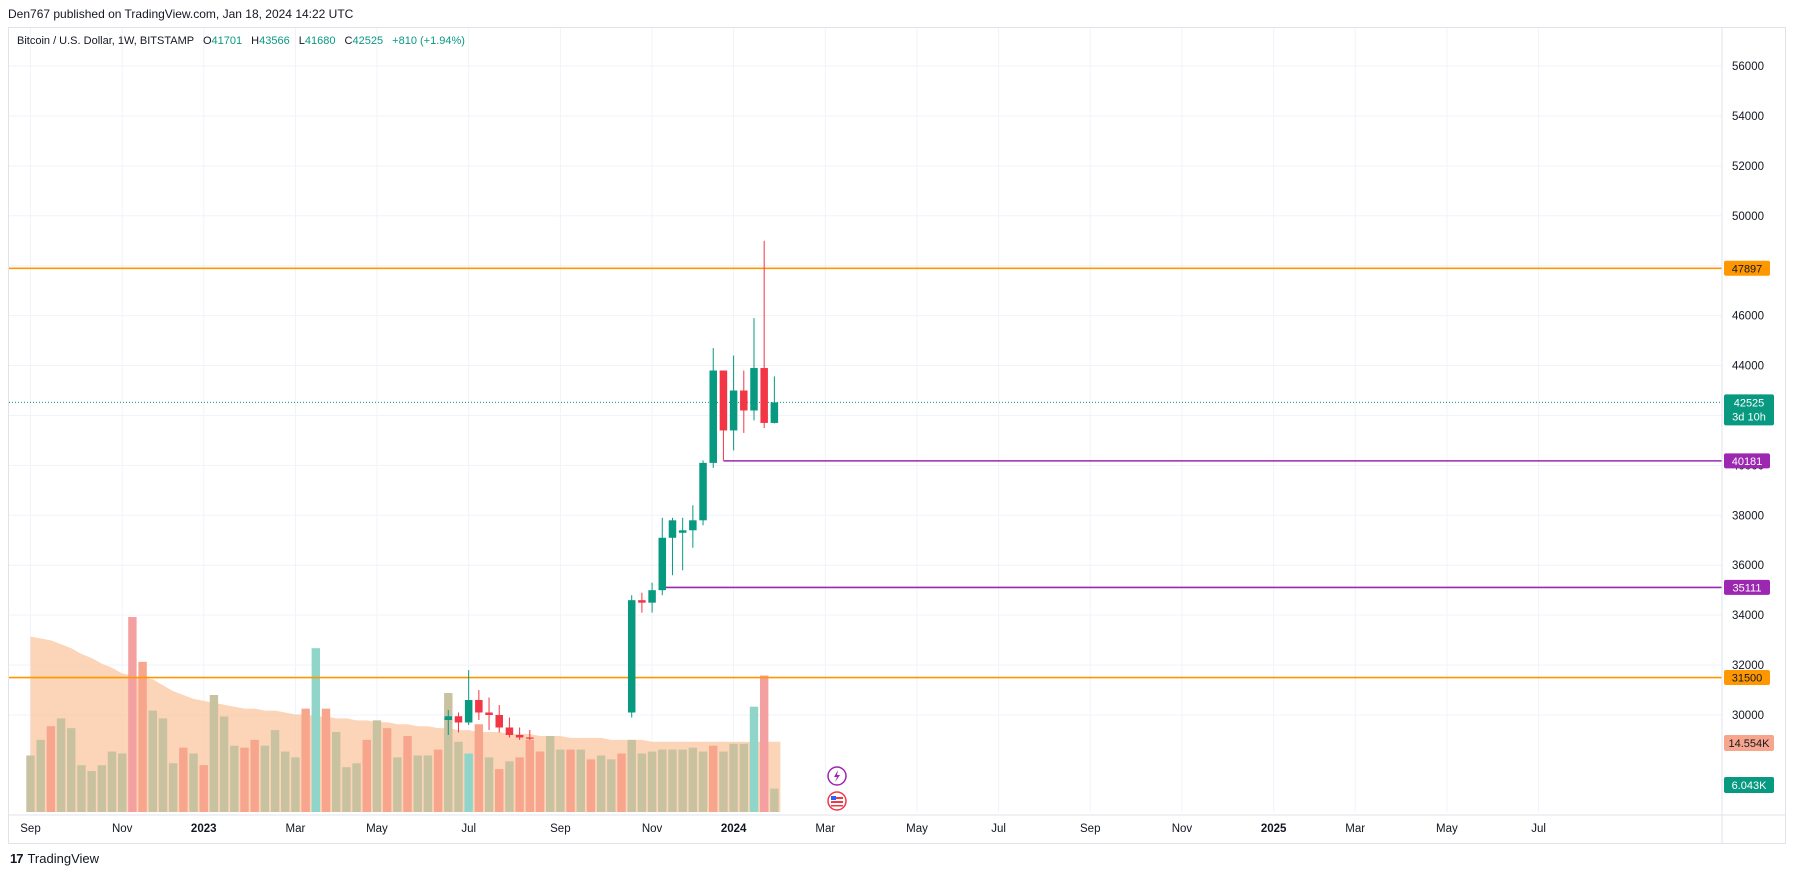 Image resolution: width=1794 pixels, height=877 pixels. I want to click on tradingview-mark-icon: 17, so click(17, 858).